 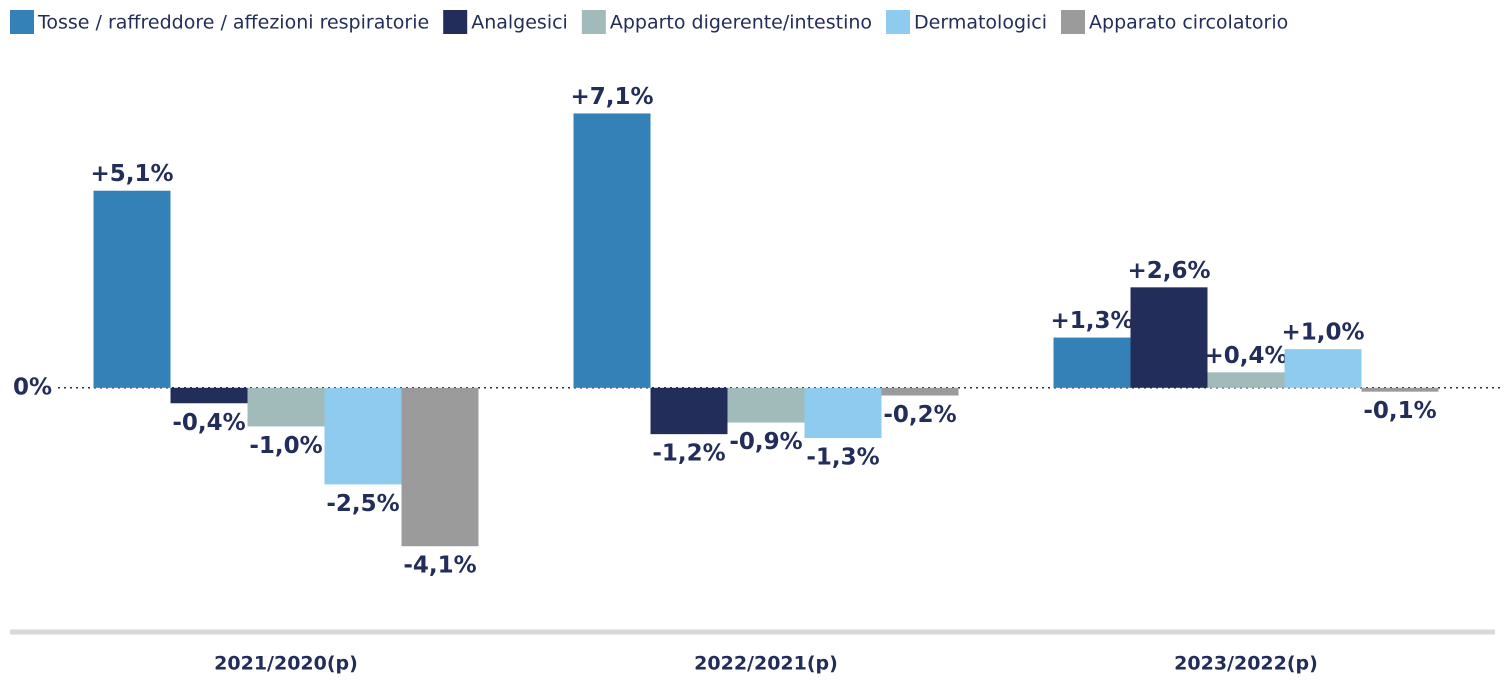 I want to click on data-label: -1,0%, so click(x=285, y=446).